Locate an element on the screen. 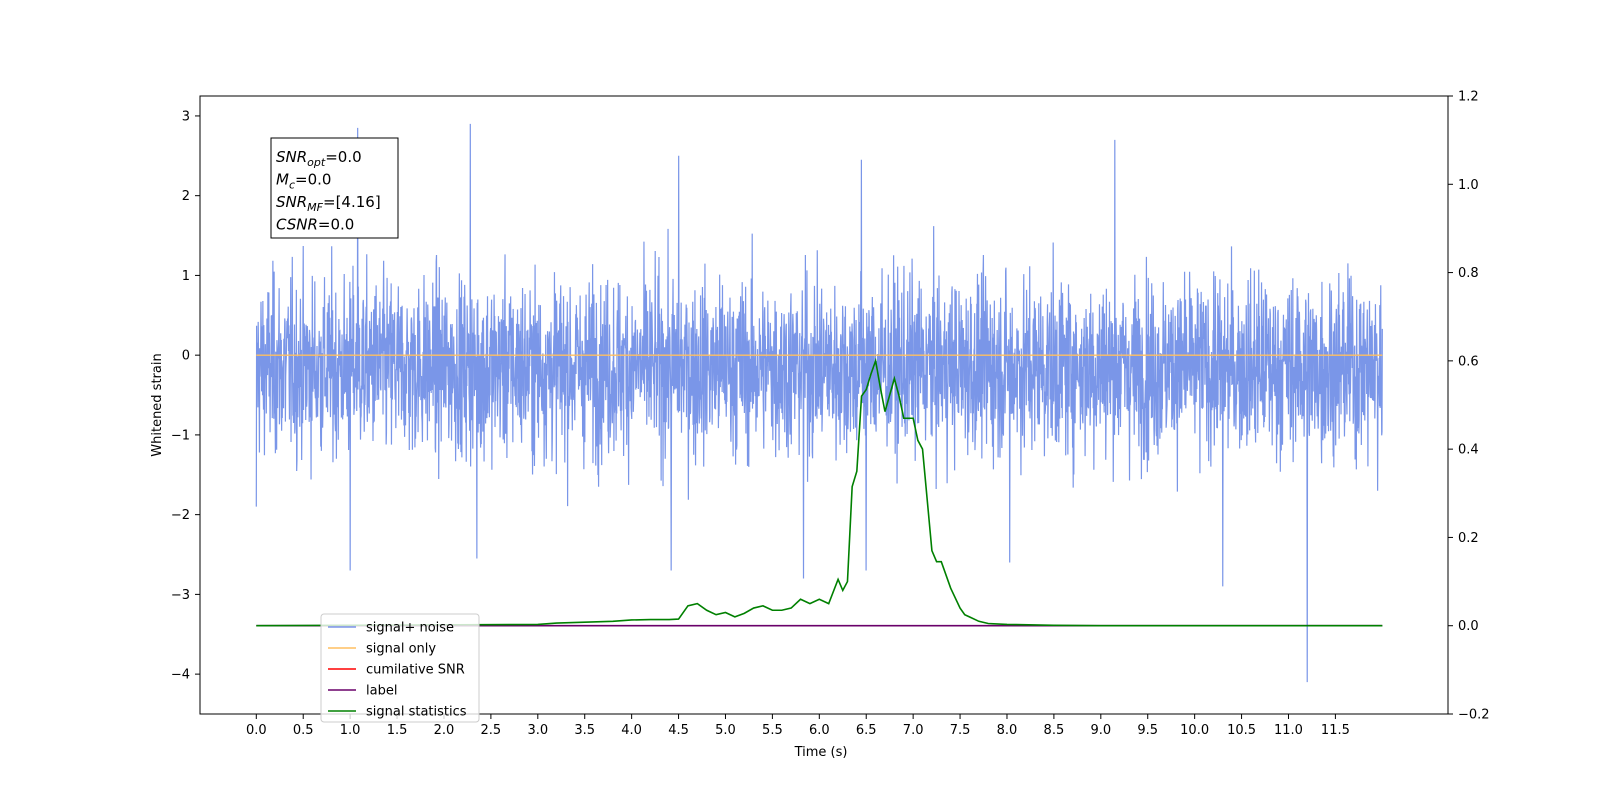 The image size is (1600, 800). y-tick-label: 2 is located at coordinates (186, 196).